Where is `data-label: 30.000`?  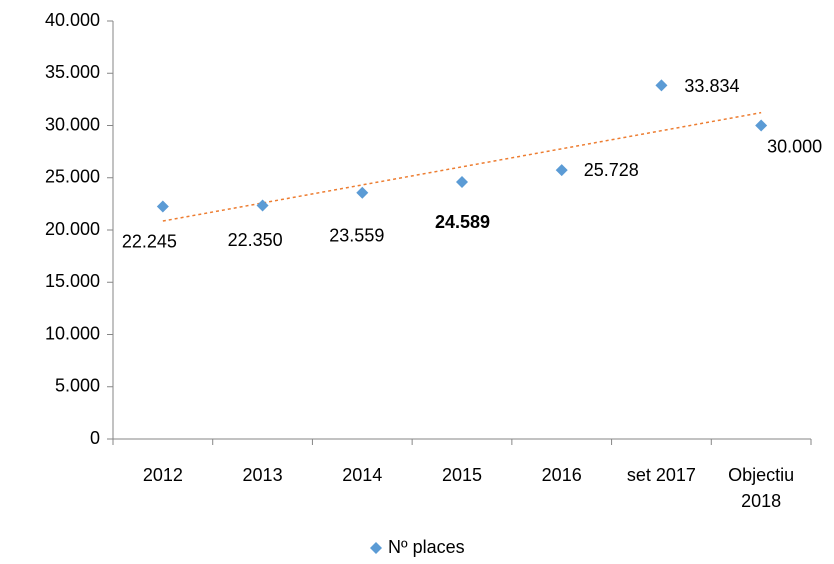
data-label: 30.000 is located at coordinates (794, 146).